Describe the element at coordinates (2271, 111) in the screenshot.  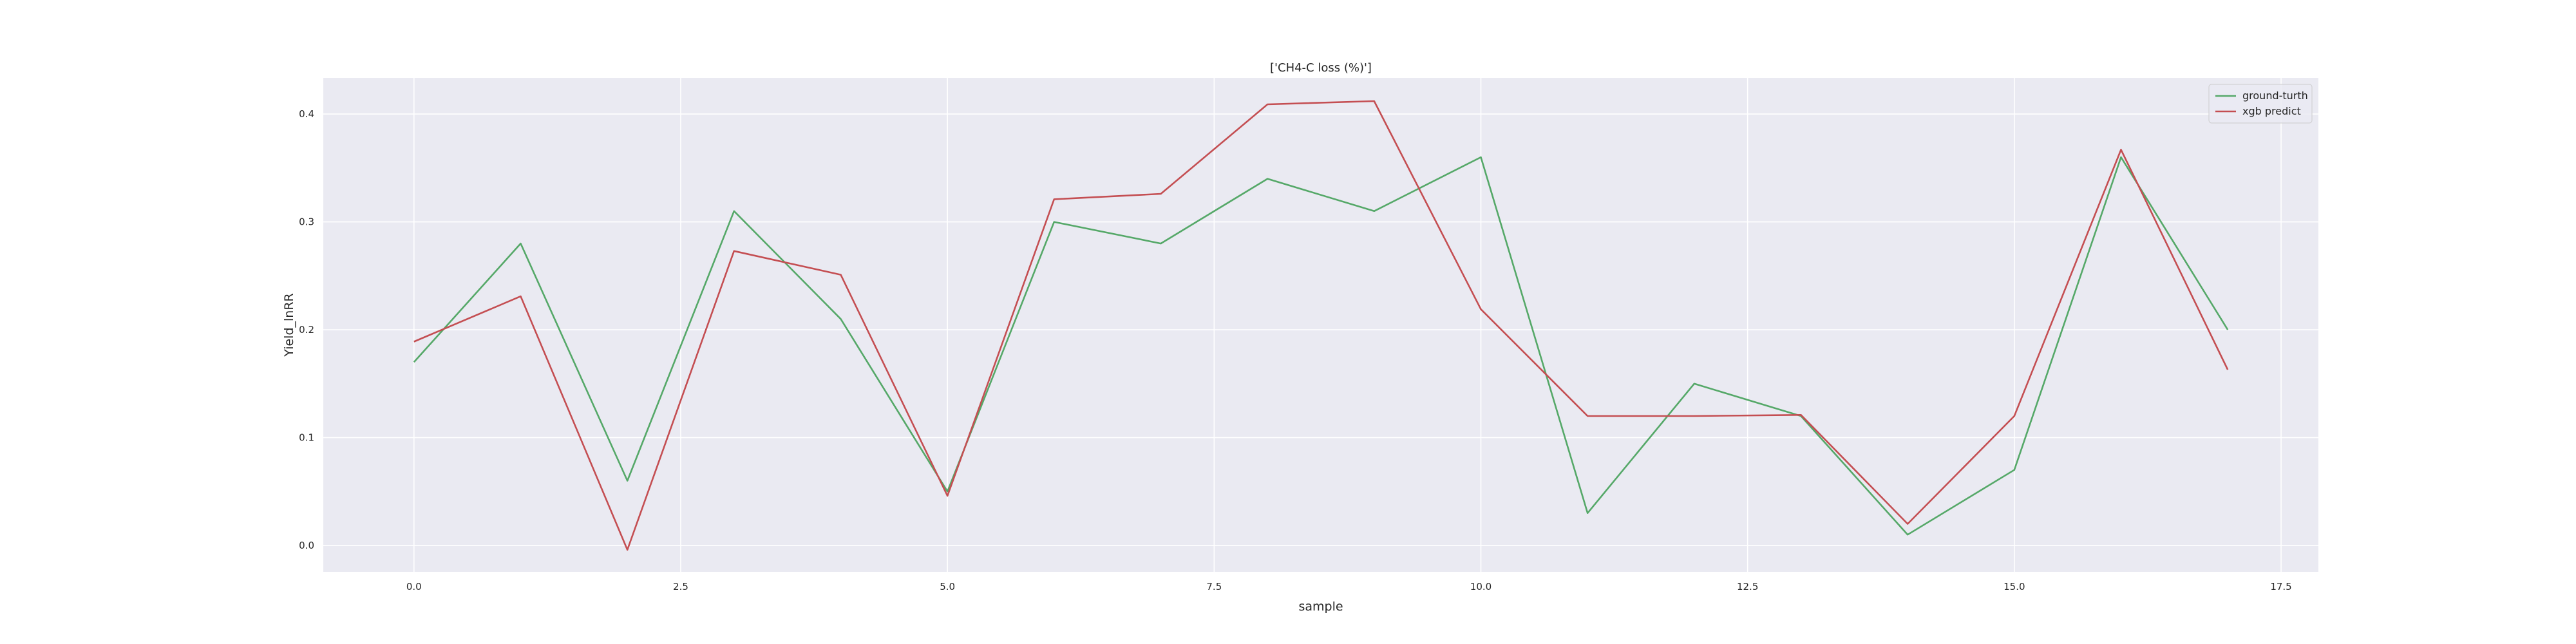
I see `legend-label: xgb predict` at that location.